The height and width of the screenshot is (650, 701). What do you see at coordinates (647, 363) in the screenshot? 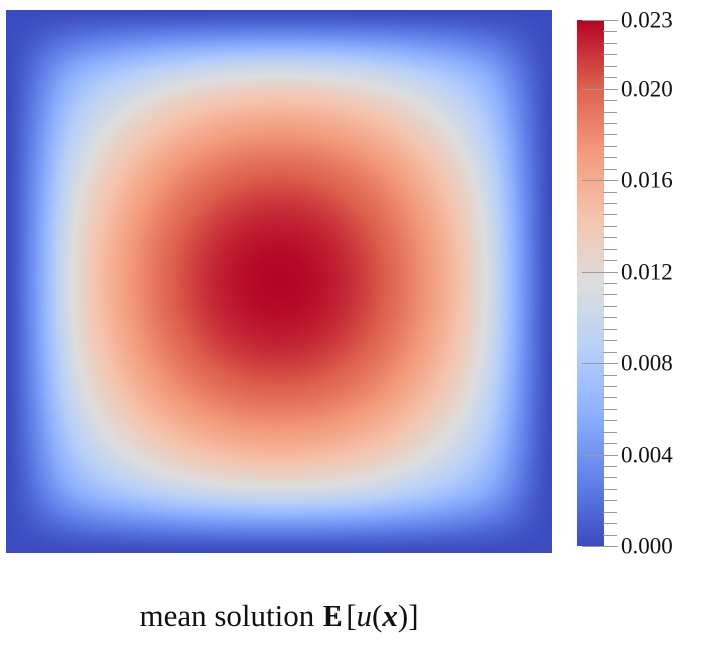
I see `colorbar-tick-label: 0.008` at bounding box center [647, 363].